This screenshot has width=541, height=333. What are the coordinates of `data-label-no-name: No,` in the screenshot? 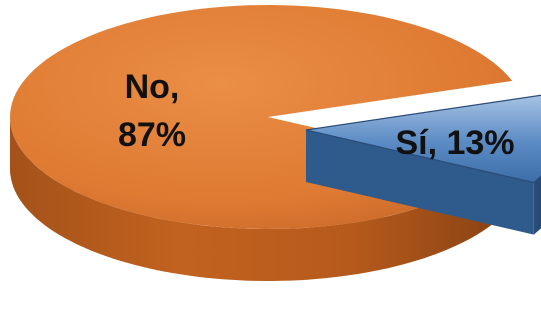 It's located at (152, 87).